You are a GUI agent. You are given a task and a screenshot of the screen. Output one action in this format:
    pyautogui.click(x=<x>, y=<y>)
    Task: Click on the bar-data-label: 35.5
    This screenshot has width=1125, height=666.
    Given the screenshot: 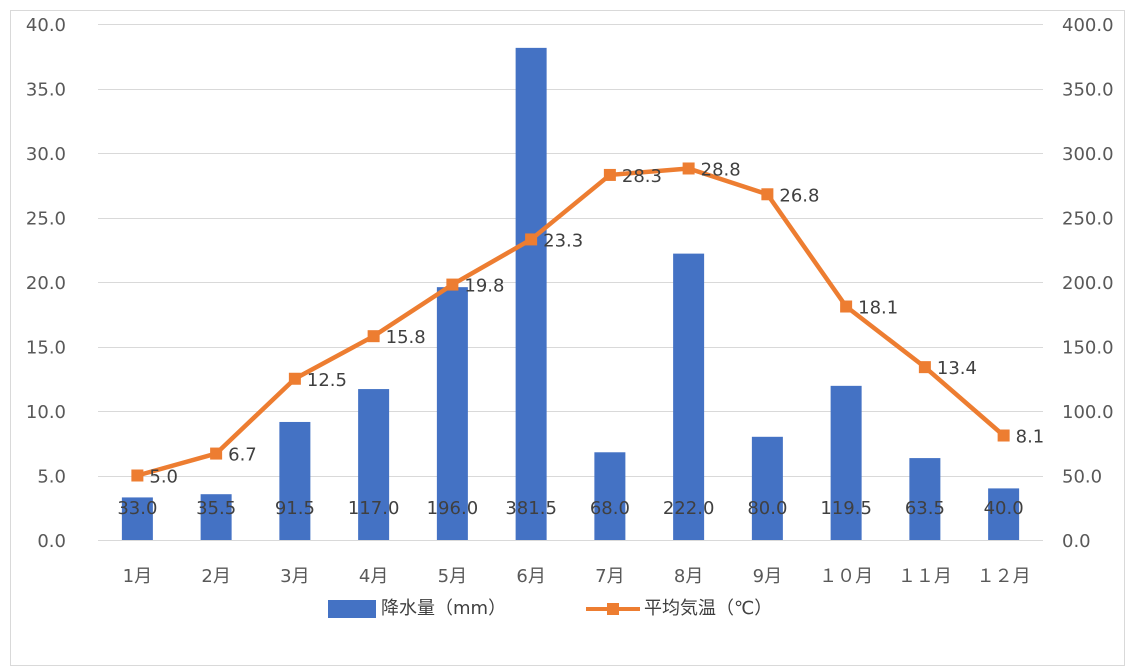 What is the action you would take?
    pyautogui.click(x=216, y=508)
    